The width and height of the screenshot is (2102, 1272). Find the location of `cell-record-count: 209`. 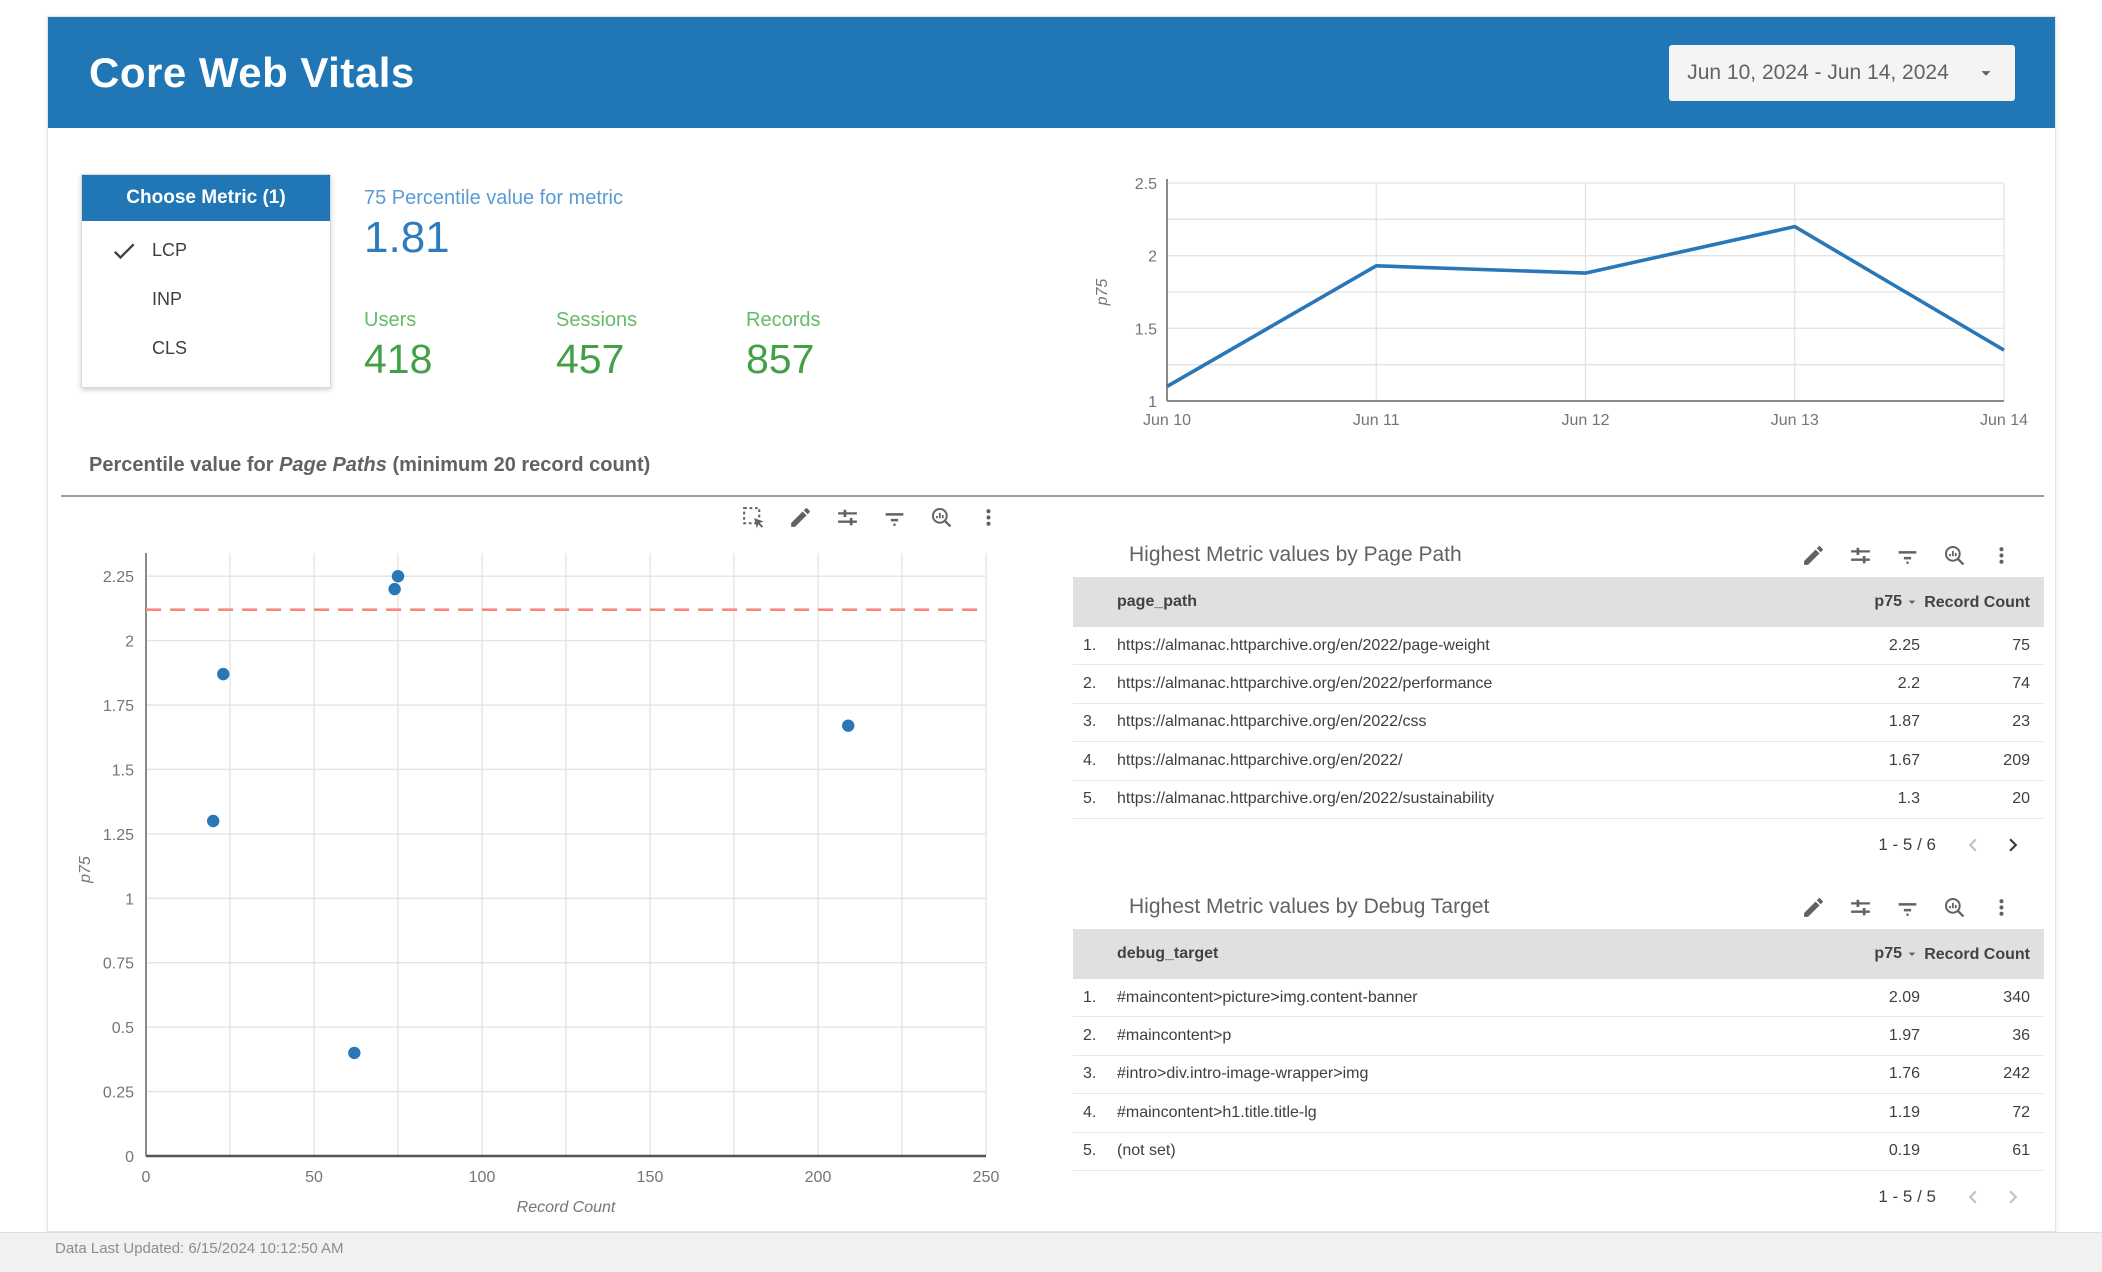

cell-record-count: 209 is located at coordinates (2016, 760).